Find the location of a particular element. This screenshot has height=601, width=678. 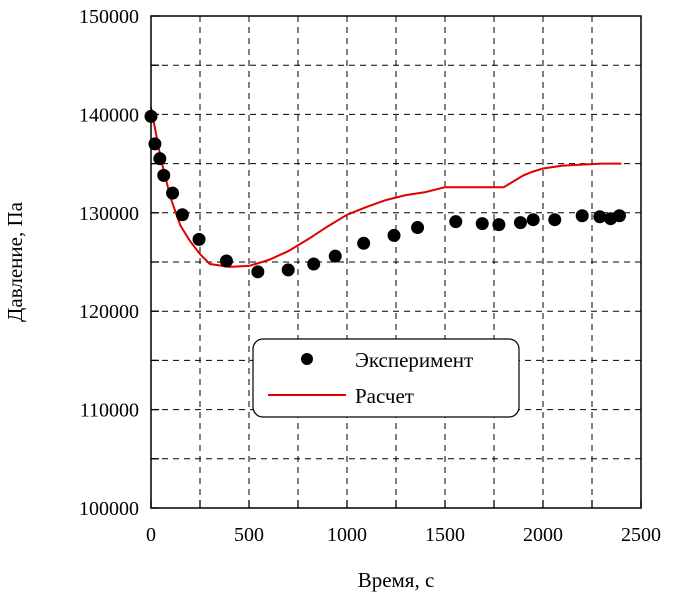

legend-marker-experiment is located at coordinates (307, 359).